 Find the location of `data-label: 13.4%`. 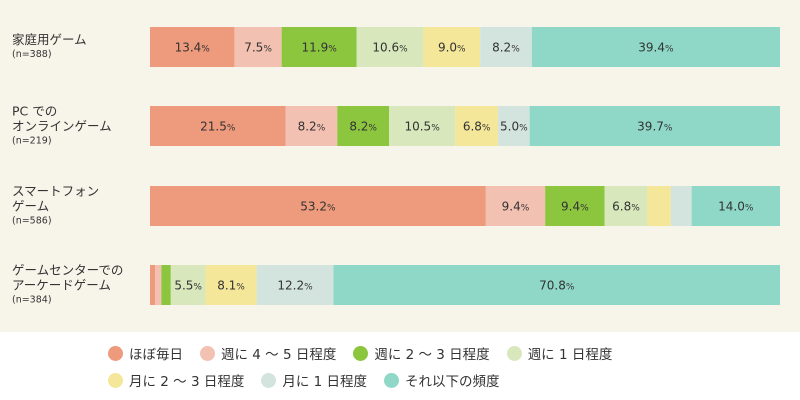

data-label: 13.4% is located at coordinates (193, 48).